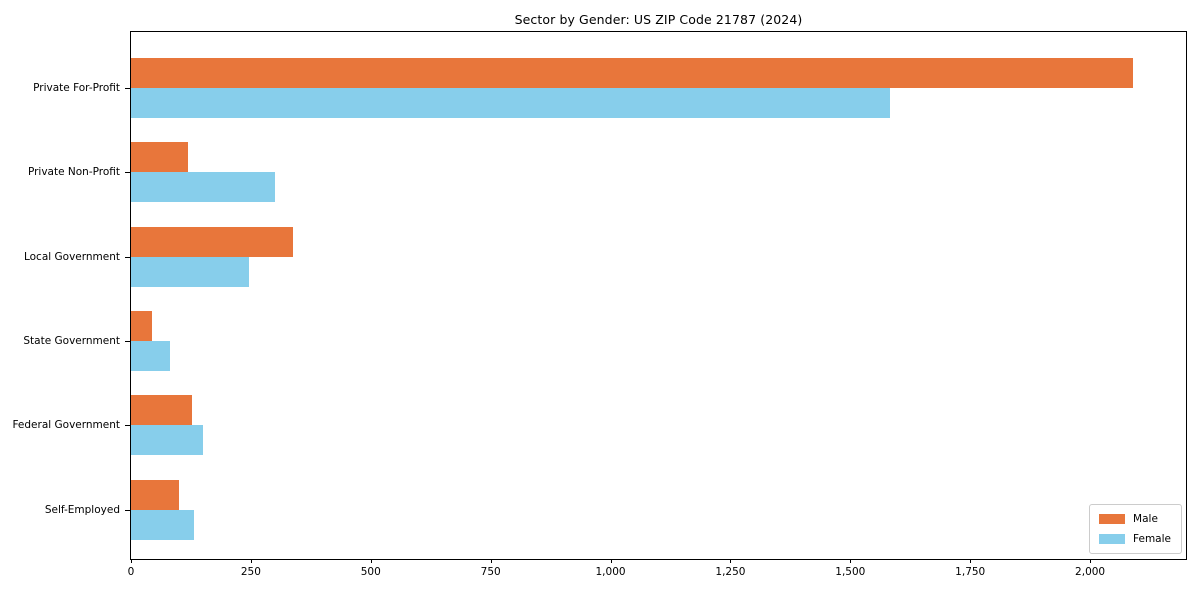 This screenshot has width=1200, height=600. Describe the element at coordinates (970, 572) in the screenshot. I see `x-tick-label: 1,750` at that location.